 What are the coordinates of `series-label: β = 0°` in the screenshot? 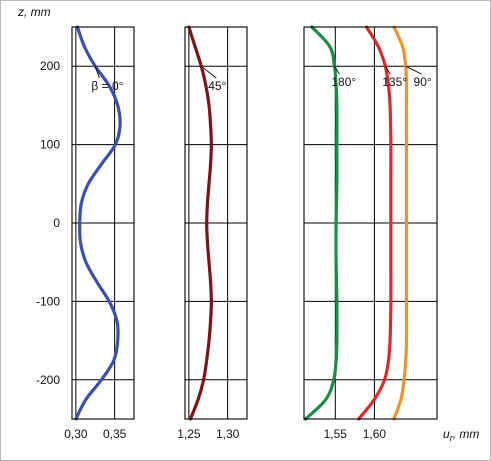 It's located at (107, 86).